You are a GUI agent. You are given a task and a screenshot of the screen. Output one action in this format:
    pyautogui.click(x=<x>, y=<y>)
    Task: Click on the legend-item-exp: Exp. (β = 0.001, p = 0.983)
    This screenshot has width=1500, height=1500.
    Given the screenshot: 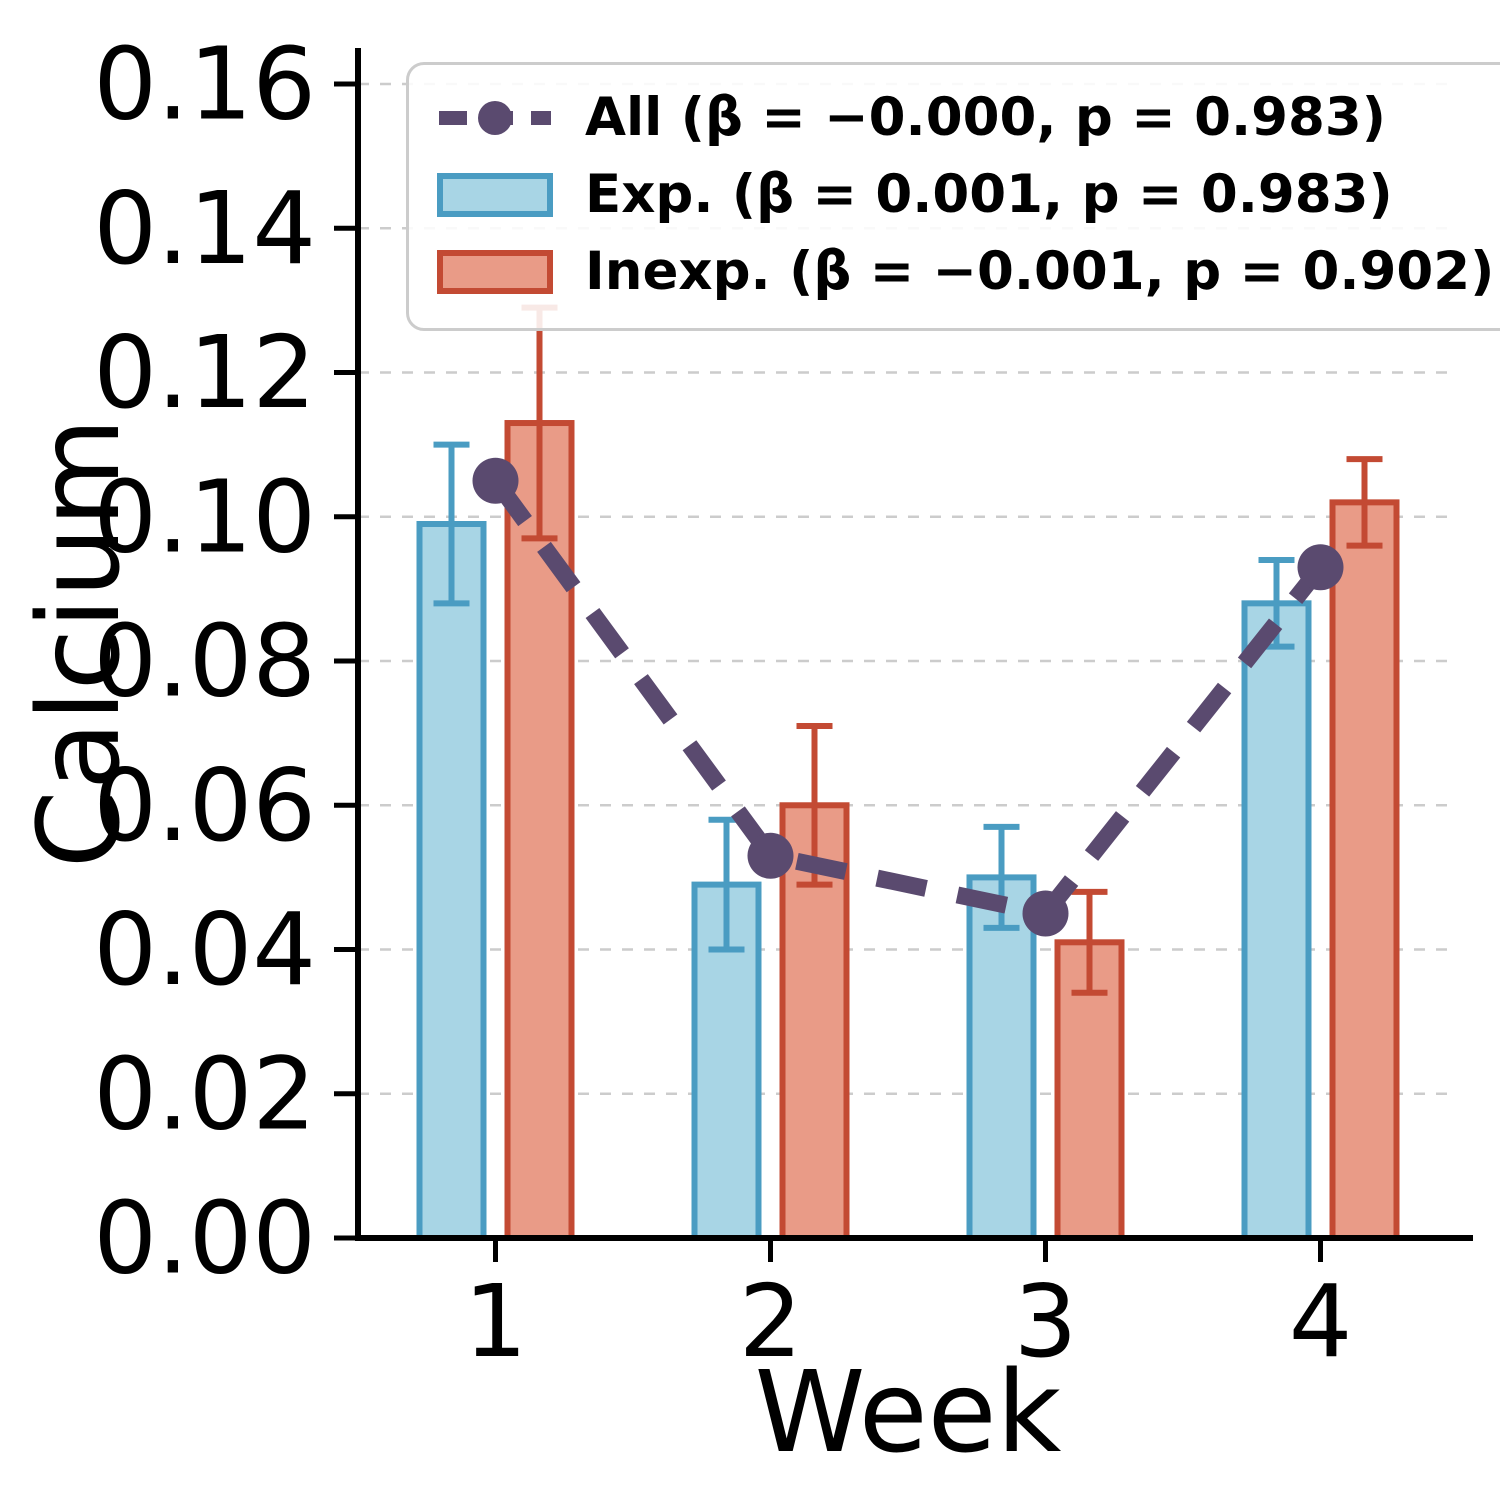 What is the action you would take?
    pyautogui.click(x=964, y=194)
    